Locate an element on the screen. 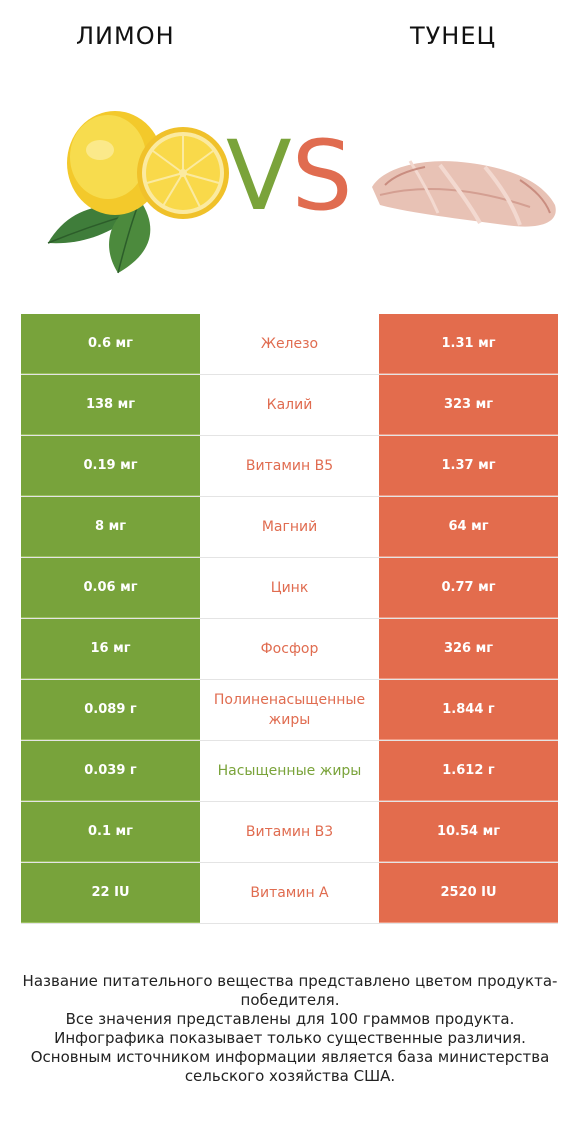 The image size is (580, 1144). nutrient-name: Фосфор is located at coordinates (289, 649).